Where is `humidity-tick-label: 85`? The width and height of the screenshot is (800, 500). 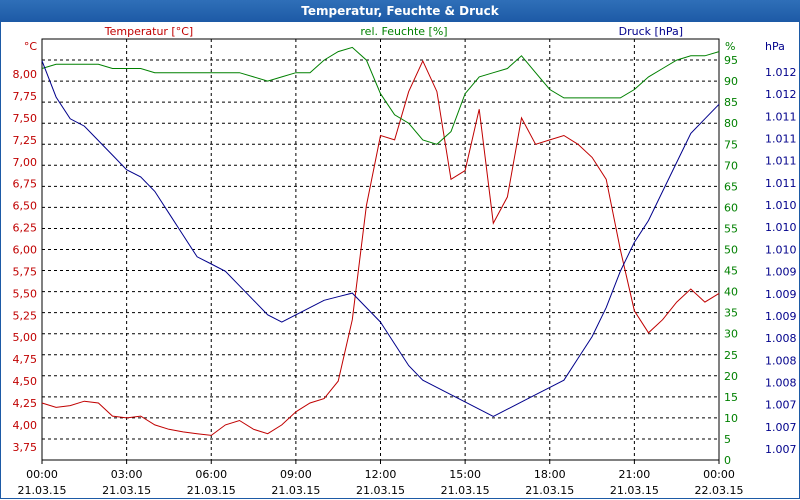 humidity-tick-label: 85 is located at coordinates (731, 102).